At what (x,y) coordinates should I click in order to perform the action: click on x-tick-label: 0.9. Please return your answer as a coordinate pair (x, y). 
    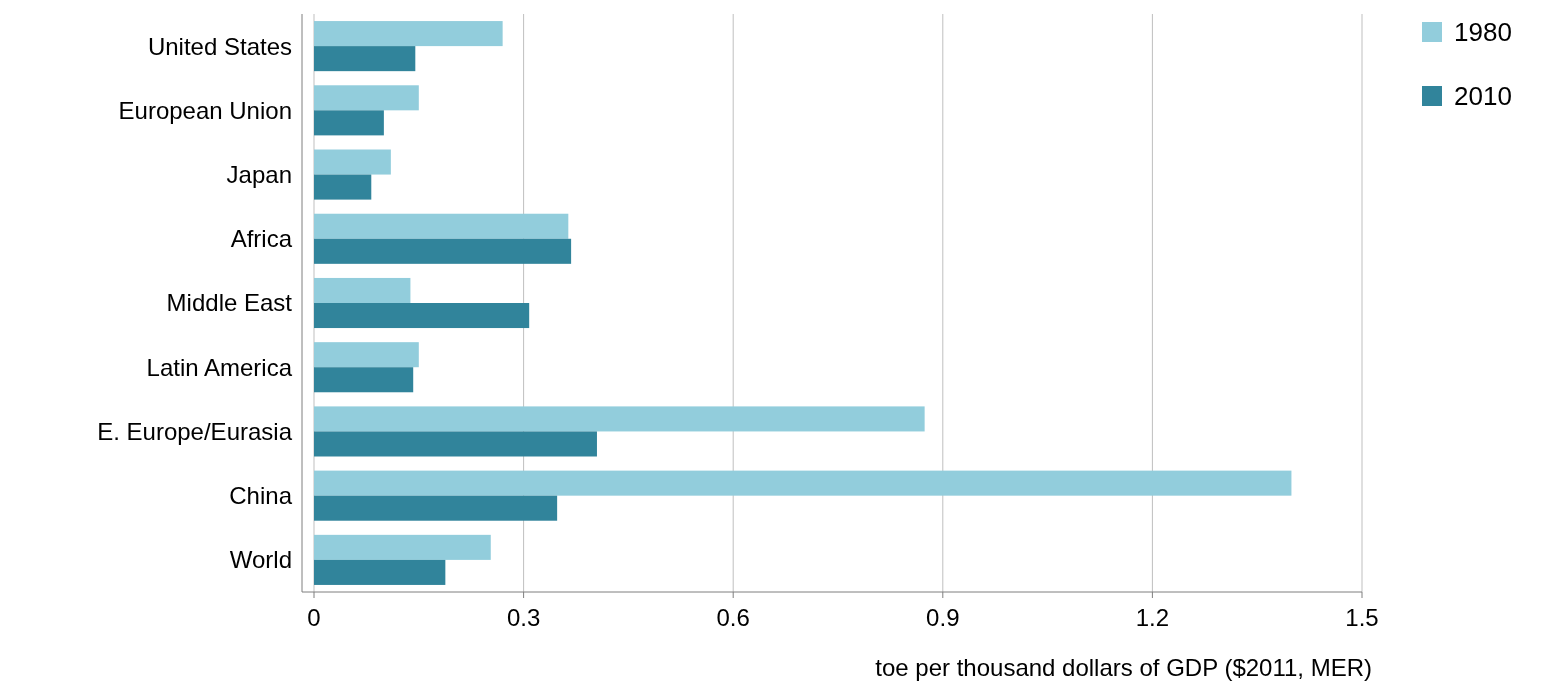
    Looking at the image, I should click on (943, 617).